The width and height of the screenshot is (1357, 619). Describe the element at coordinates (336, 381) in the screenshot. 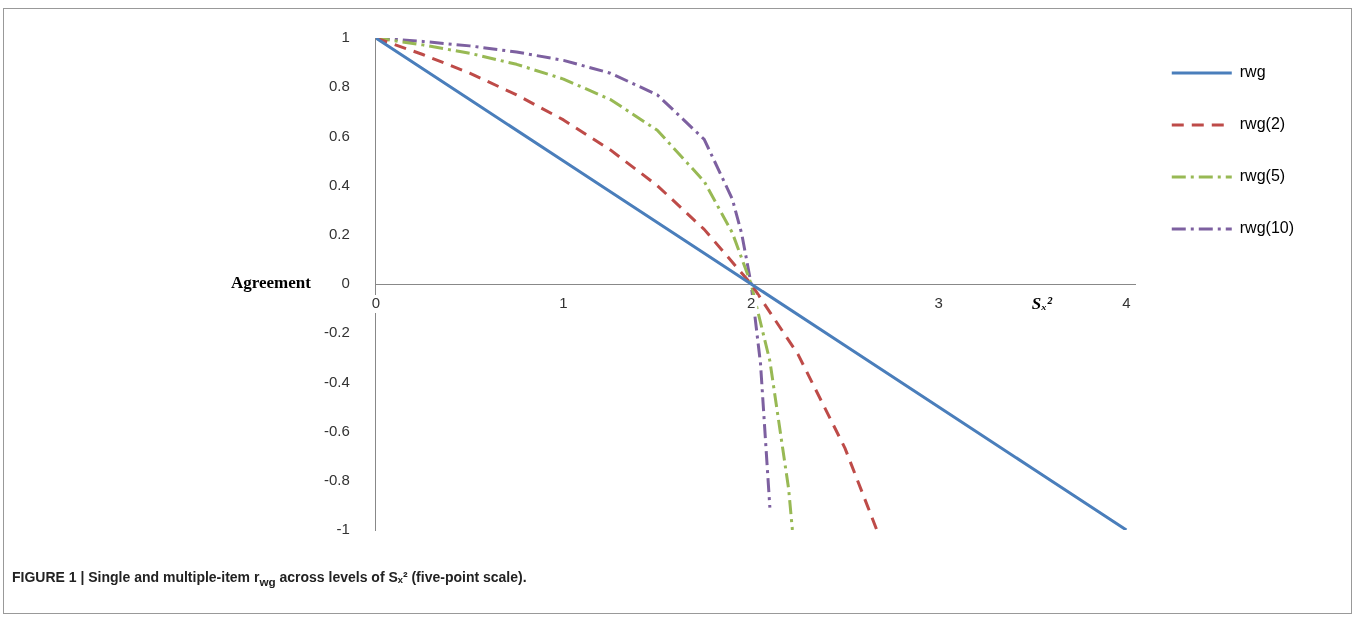

I see `y-tick-label: -0.4` at that location.